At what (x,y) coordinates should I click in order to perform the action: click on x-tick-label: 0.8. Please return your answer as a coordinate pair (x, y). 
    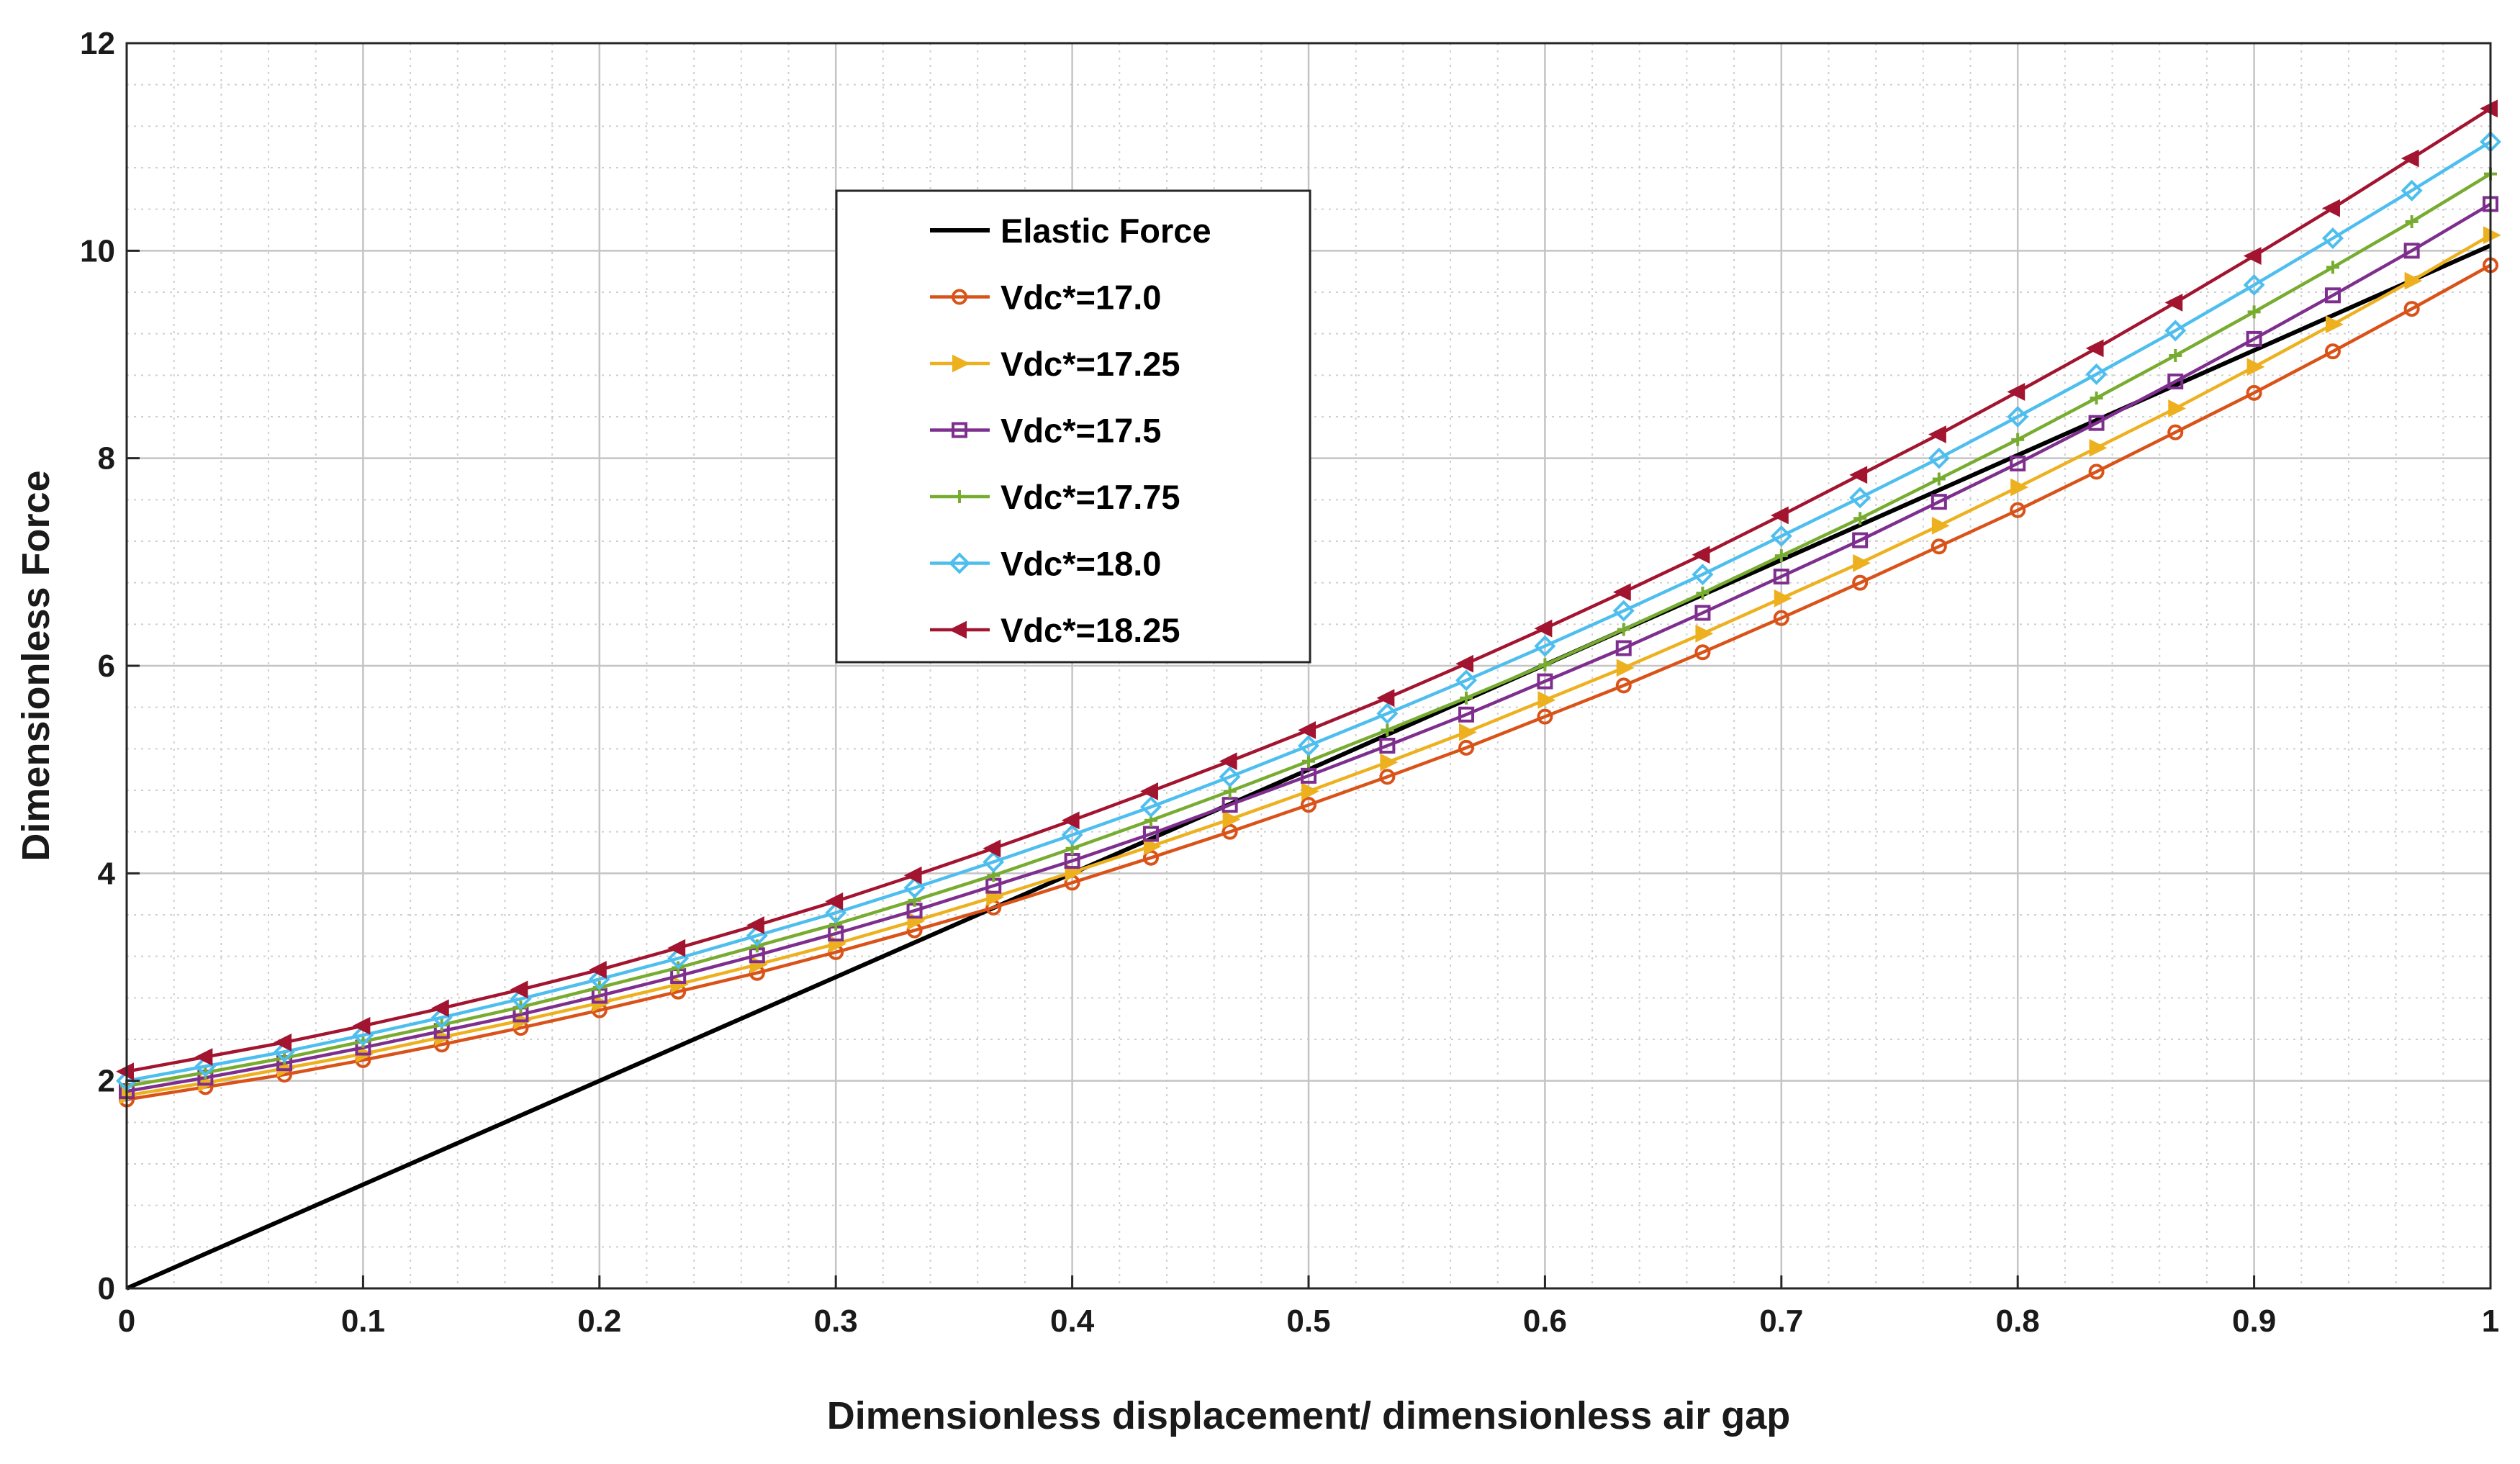
    Looking at the image, I should click on (2018, 1321).